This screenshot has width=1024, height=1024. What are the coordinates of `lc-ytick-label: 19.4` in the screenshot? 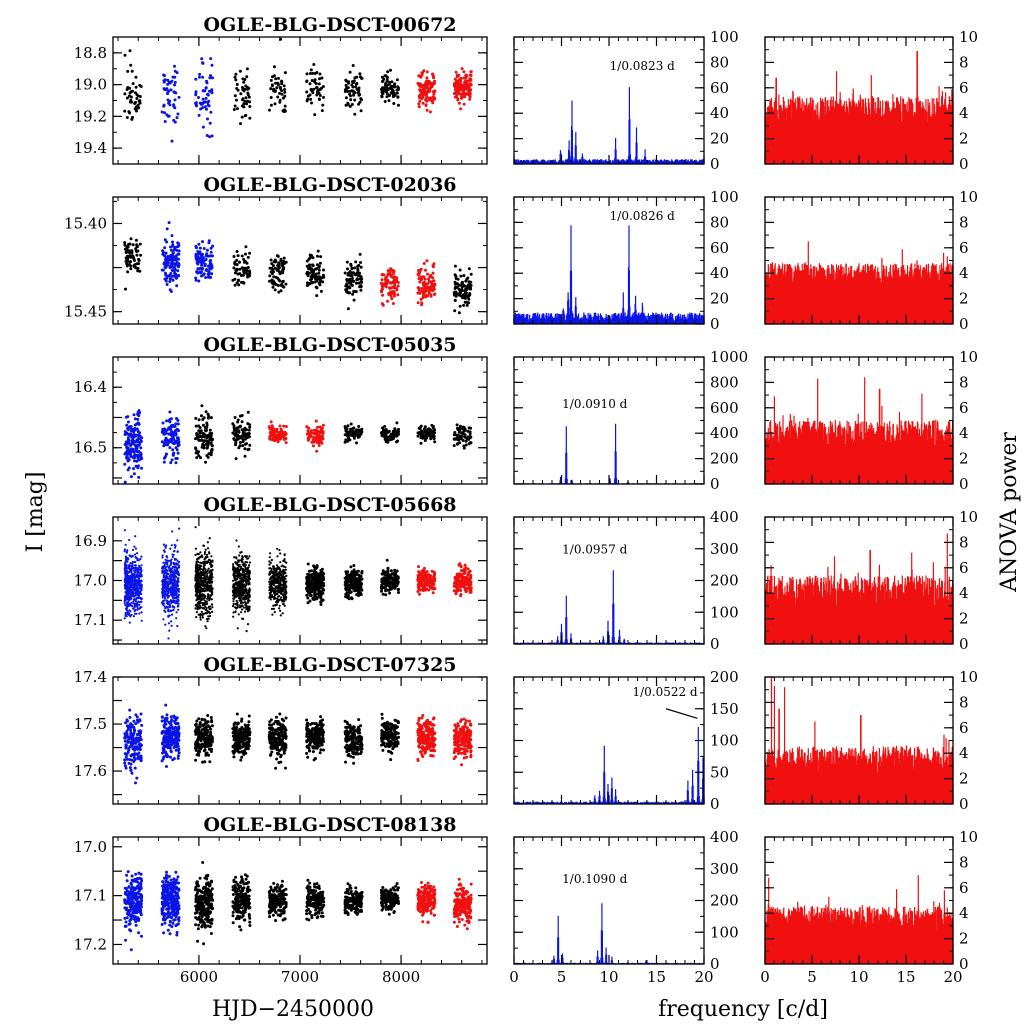 It's located at (90, 148).